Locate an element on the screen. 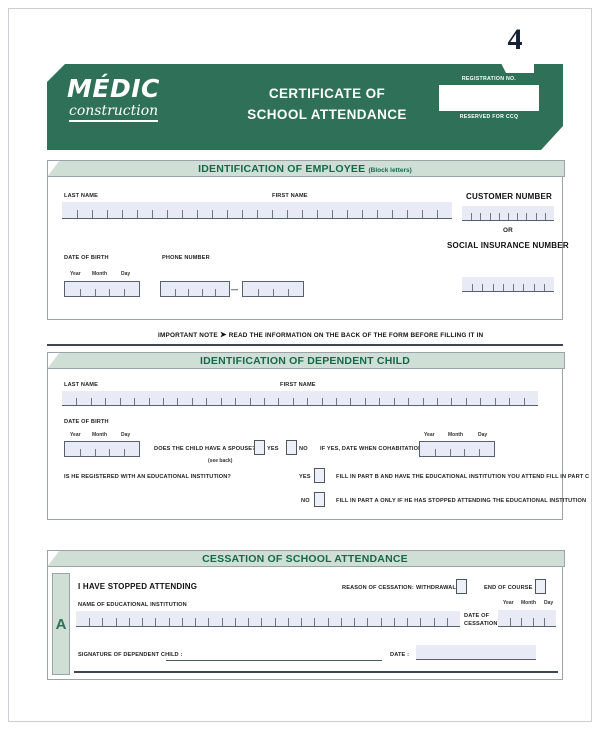  registered-no-label: NO is located at coordinates (305, 501).